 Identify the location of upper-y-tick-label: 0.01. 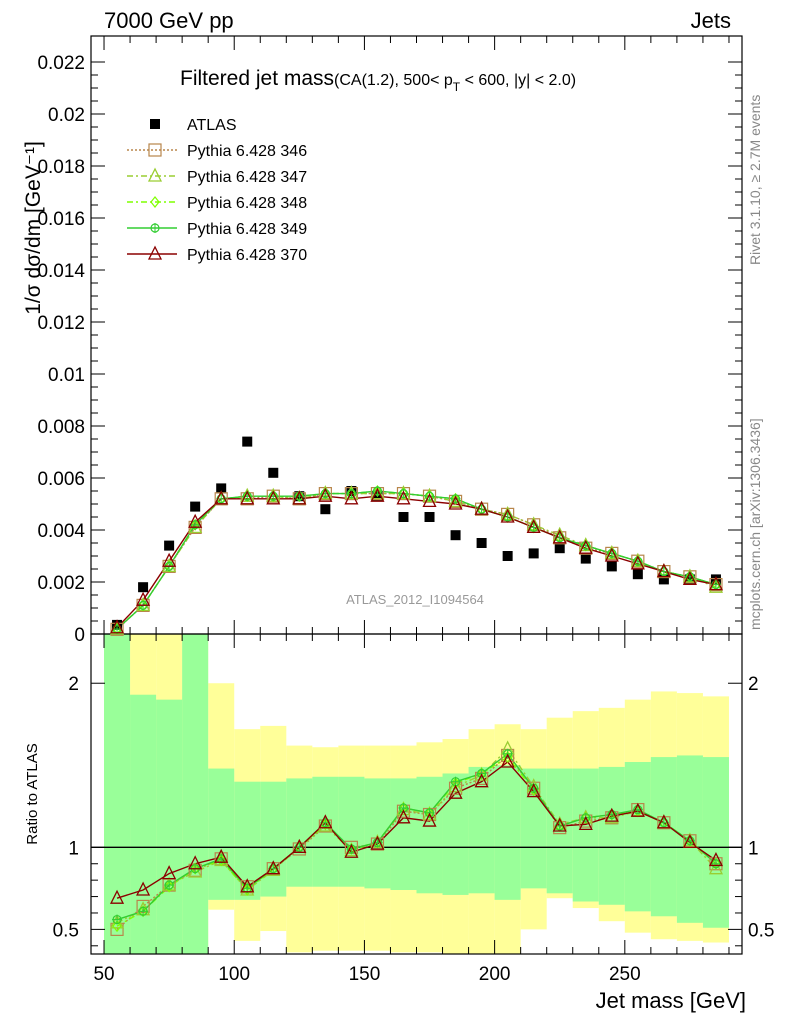
(66, 375).